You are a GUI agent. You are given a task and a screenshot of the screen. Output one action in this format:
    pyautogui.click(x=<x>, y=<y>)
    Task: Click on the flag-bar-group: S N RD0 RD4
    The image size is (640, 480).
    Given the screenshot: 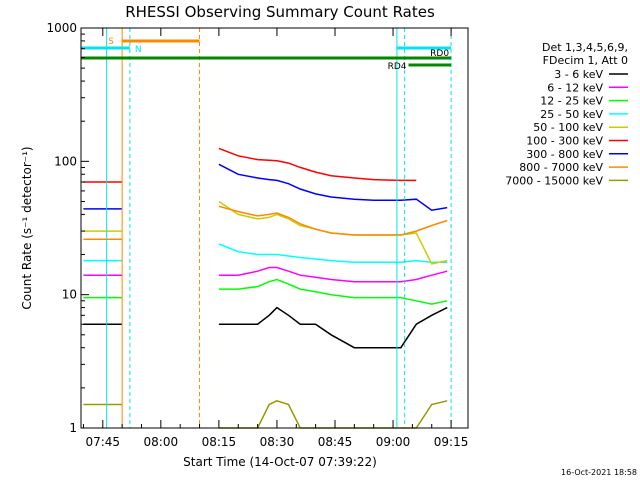 What is the action you would take?
    pyautogui.click(x=266, y=54)
    